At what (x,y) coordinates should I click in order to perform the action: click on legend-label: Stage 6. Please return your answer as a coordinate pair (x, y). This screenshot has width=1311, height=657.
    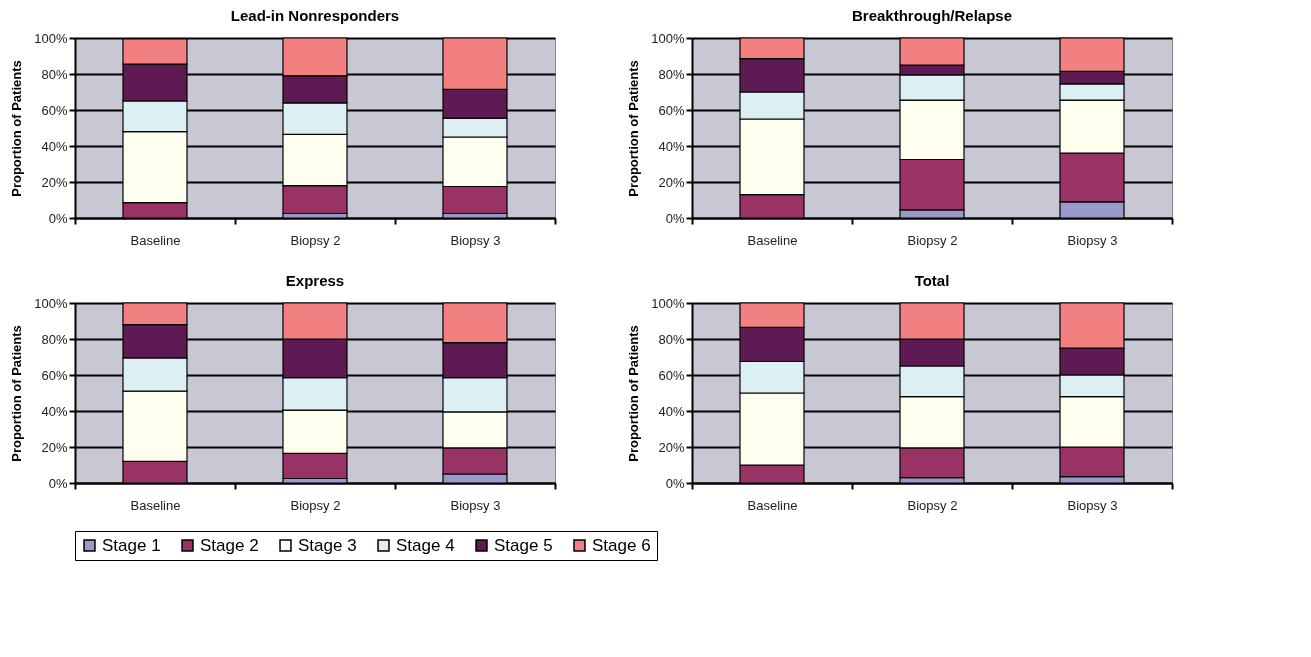
    Looking at the image, I should click on (621, 545).